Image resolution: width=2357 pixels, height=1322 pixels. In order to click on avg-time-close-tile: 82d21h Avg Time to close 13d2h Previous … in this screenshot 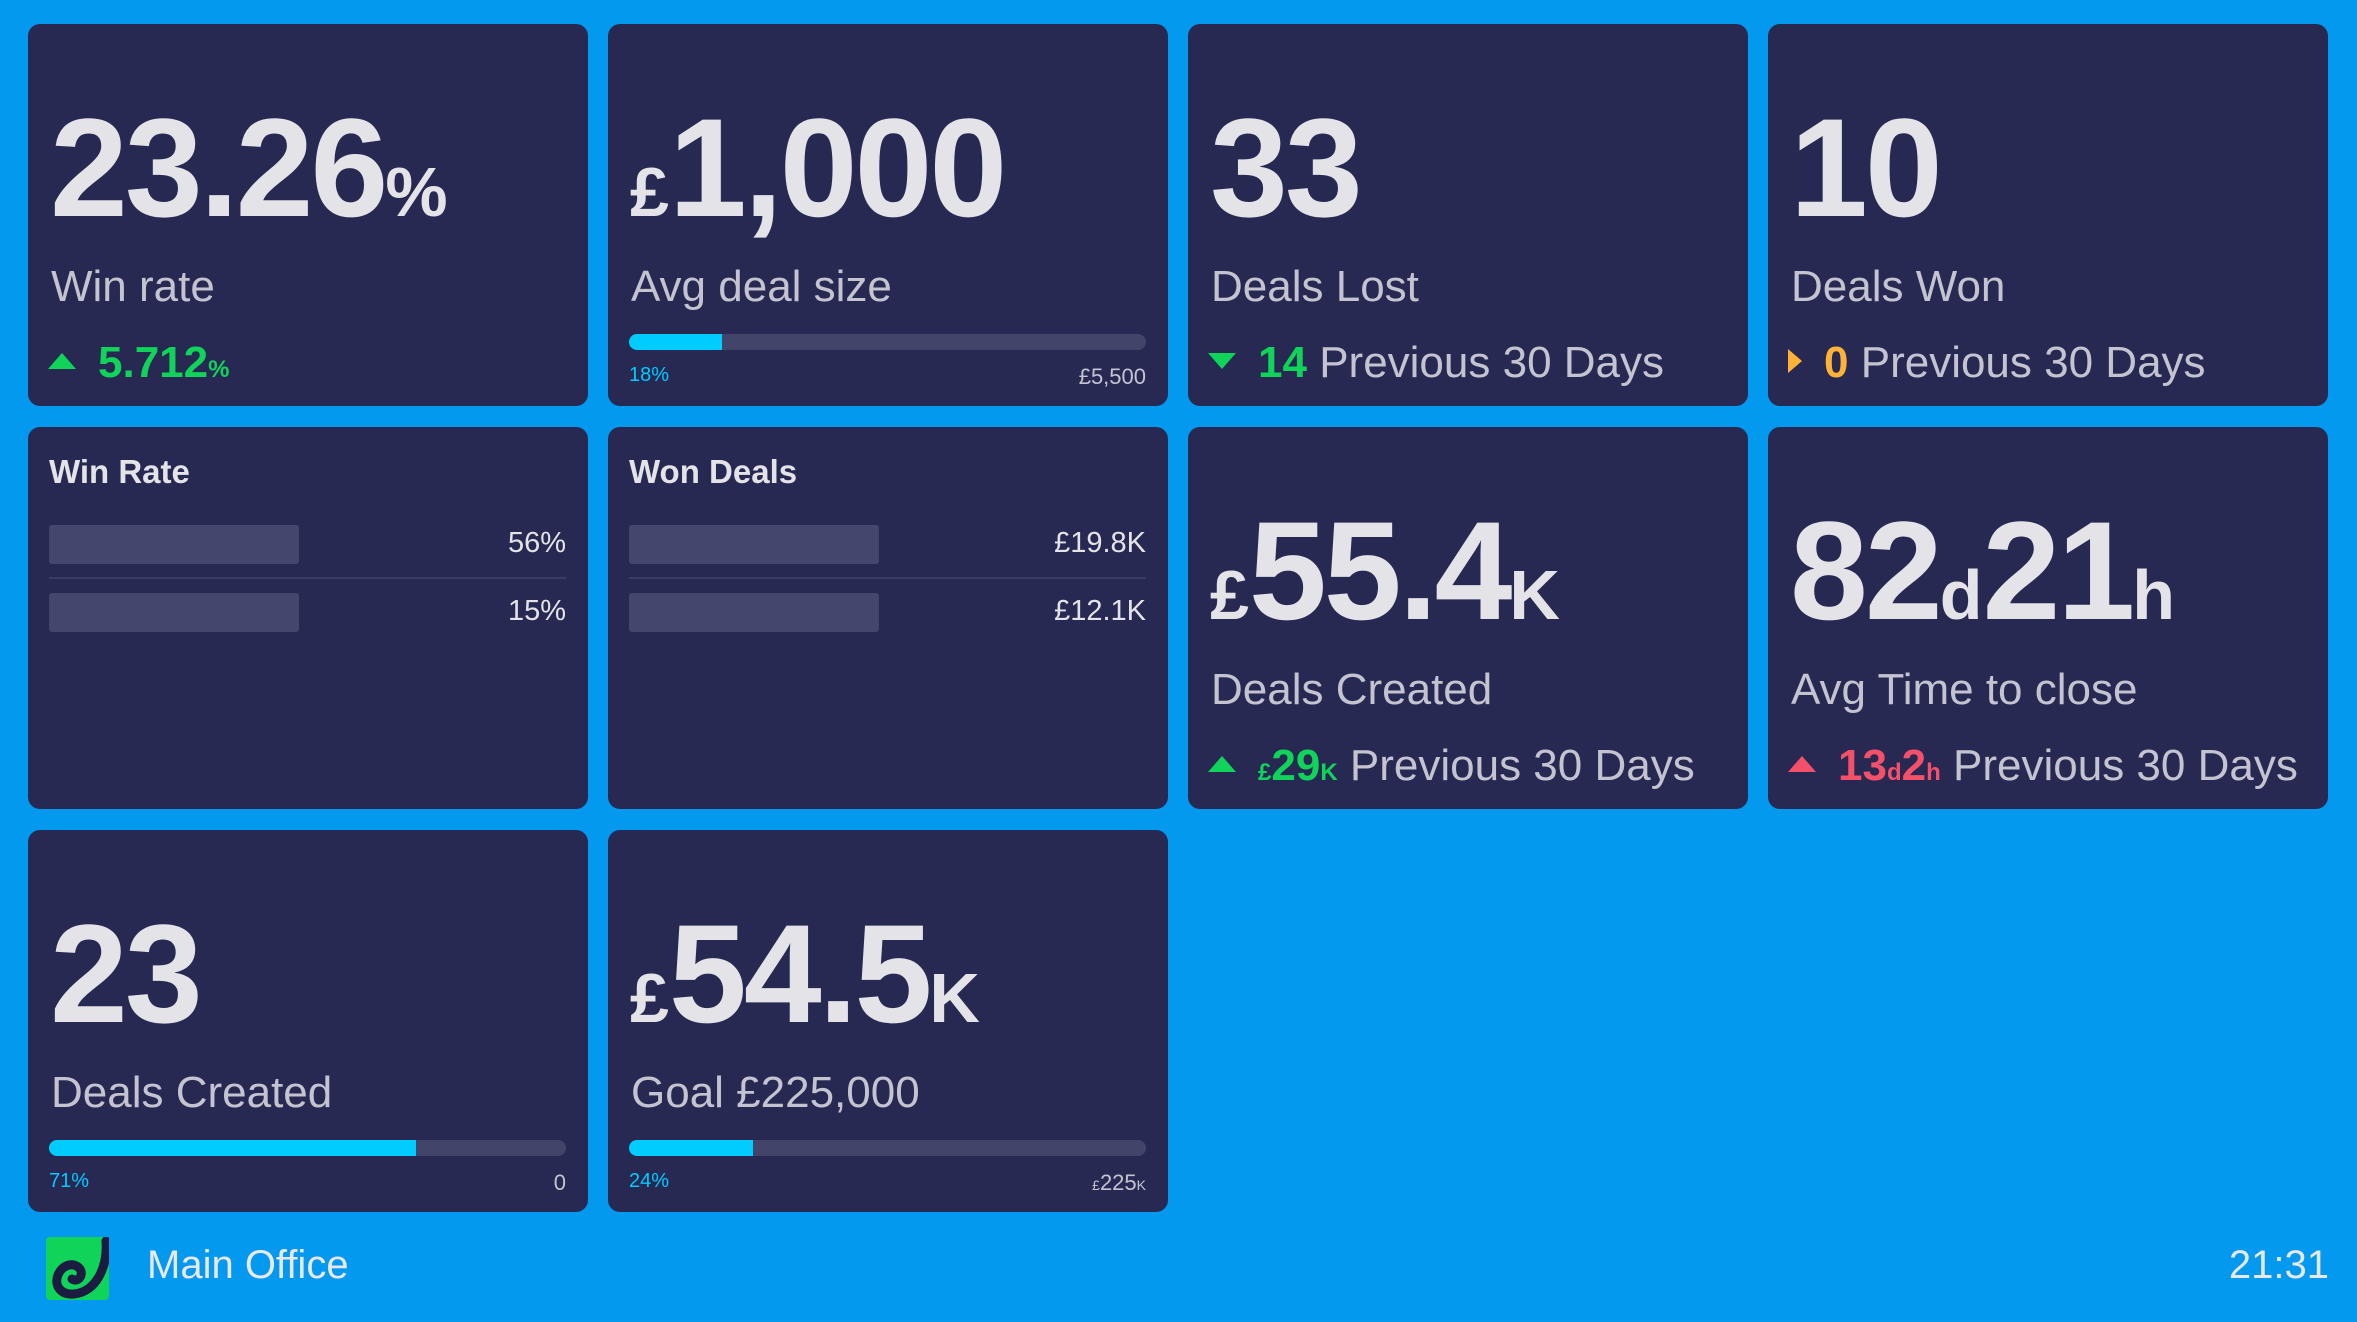, I will do `click(2048, 618)`.